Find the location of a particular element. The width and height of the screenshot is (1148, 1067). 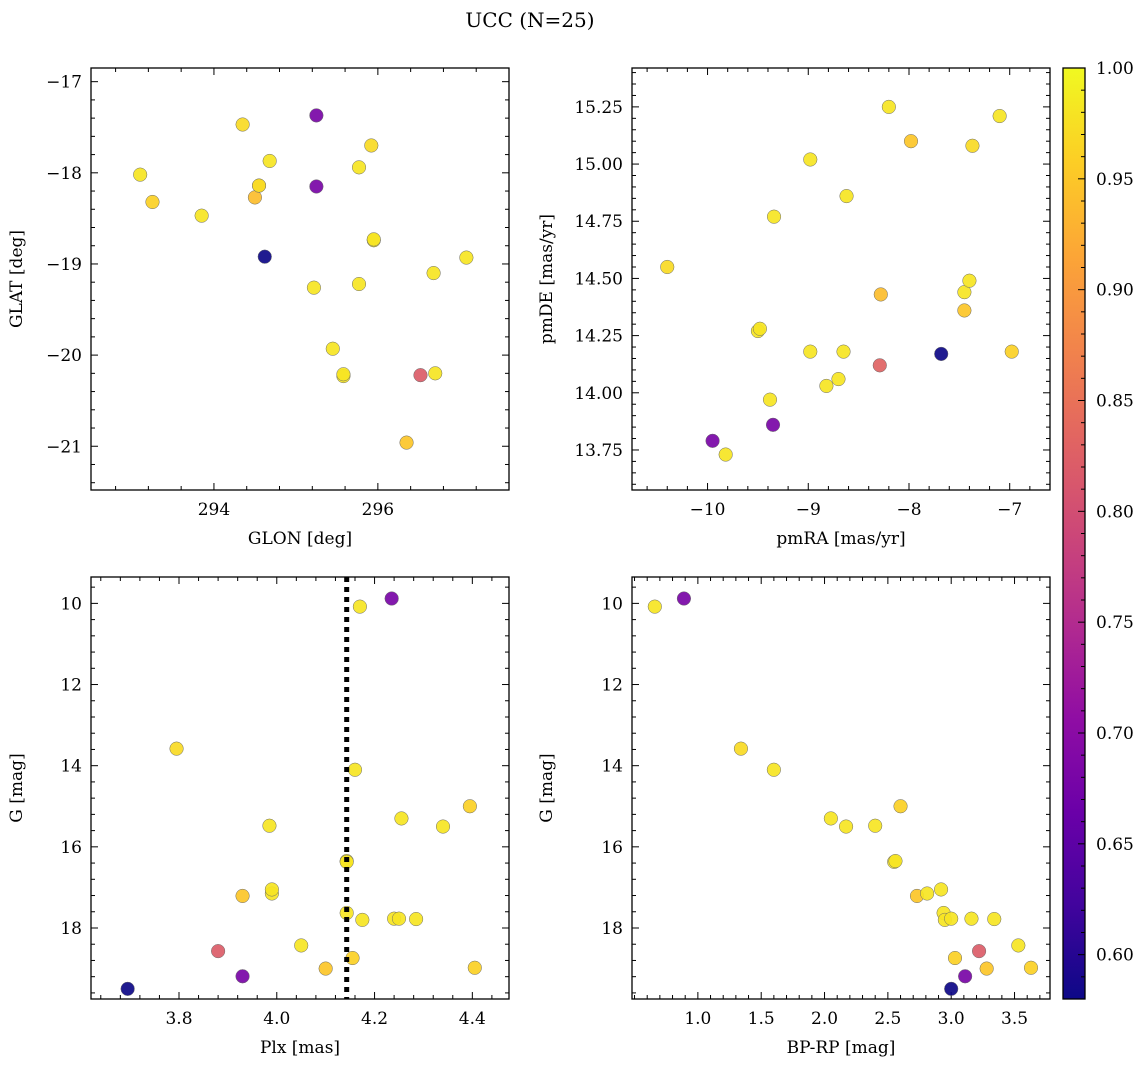

x-tick-label: 4.0 is located at coordinates (276, 1019).